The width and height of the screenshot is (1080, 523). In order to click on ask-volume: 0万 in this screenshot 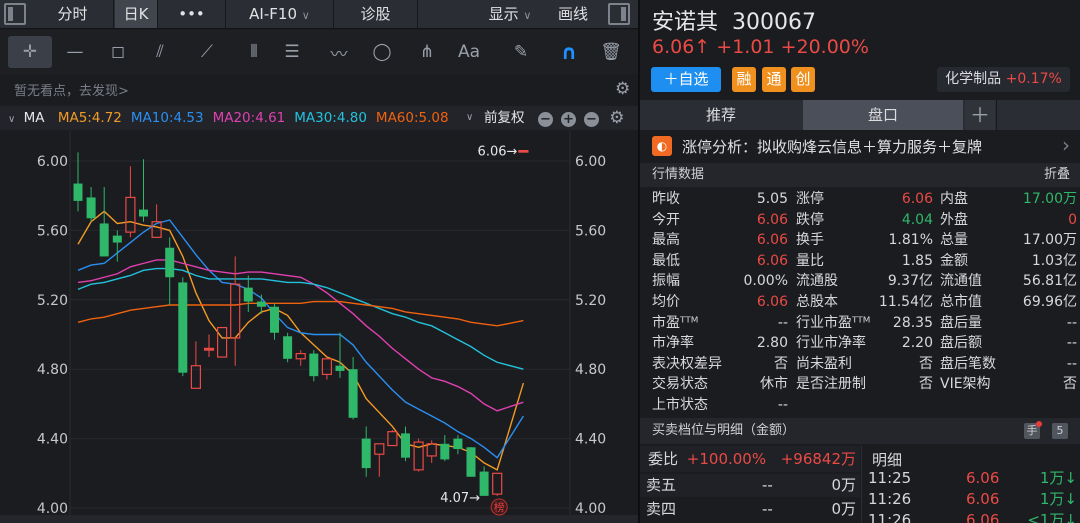, I will do `click(843, 509)`.